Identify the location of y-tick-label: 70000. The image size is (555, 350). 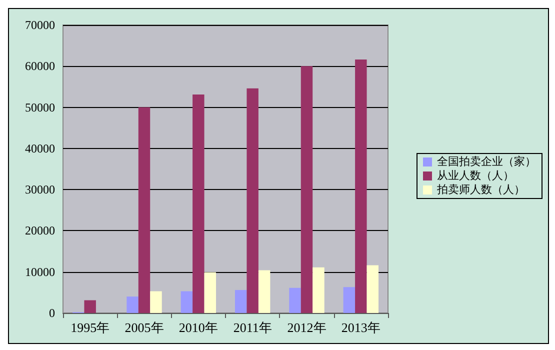
(40, 25).